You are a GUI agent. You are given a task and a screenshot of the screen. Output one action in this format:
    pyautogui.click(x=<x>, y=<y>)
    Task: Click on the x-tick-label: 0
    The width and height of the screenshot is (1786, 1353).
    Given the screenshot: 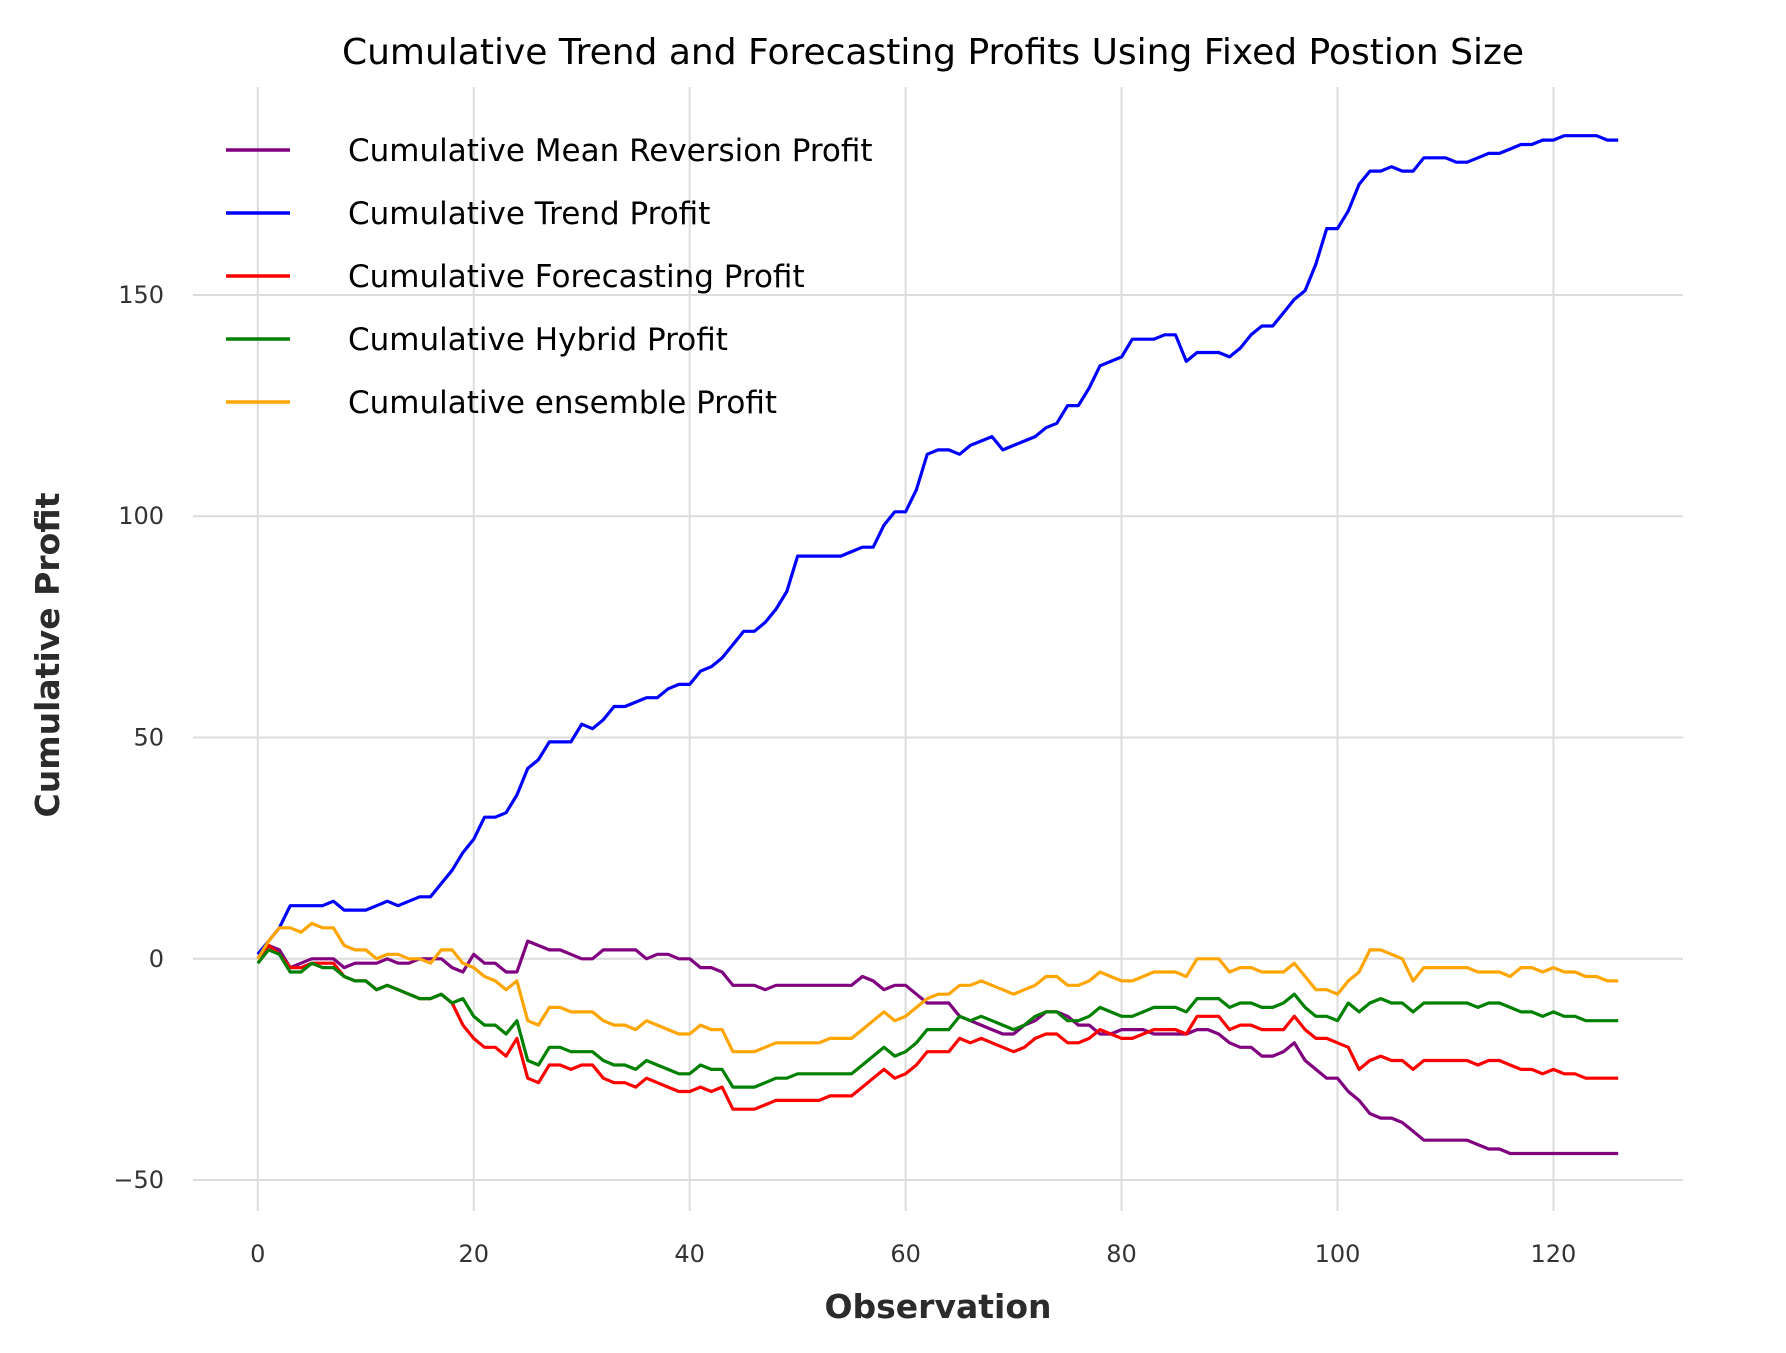 What is the action you would take?
    pyautogui.click(x=257, y=1254)
    